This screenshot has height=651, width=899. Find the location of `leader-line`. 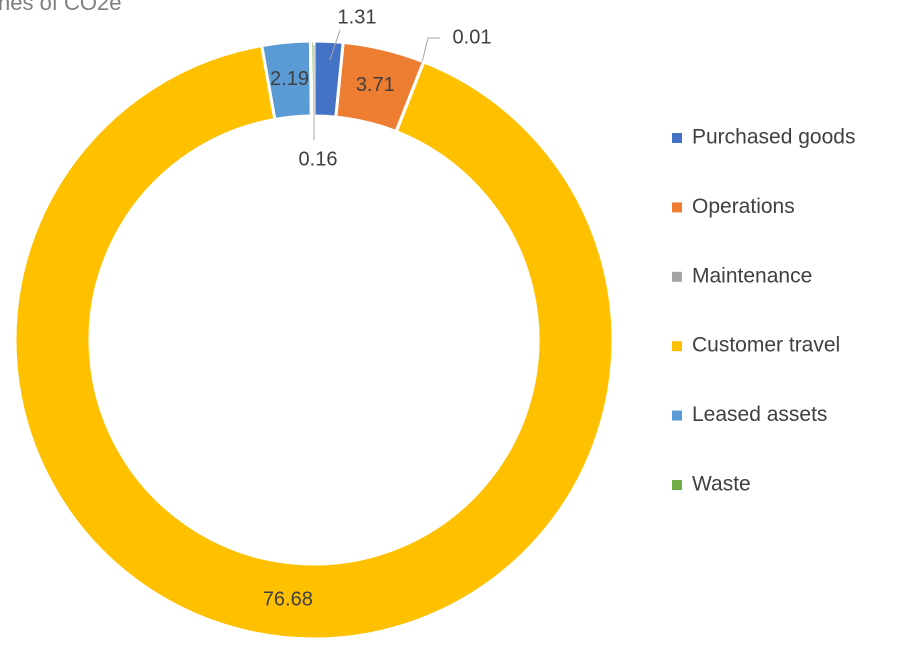

leader-line is located at coordinates (335, 45).